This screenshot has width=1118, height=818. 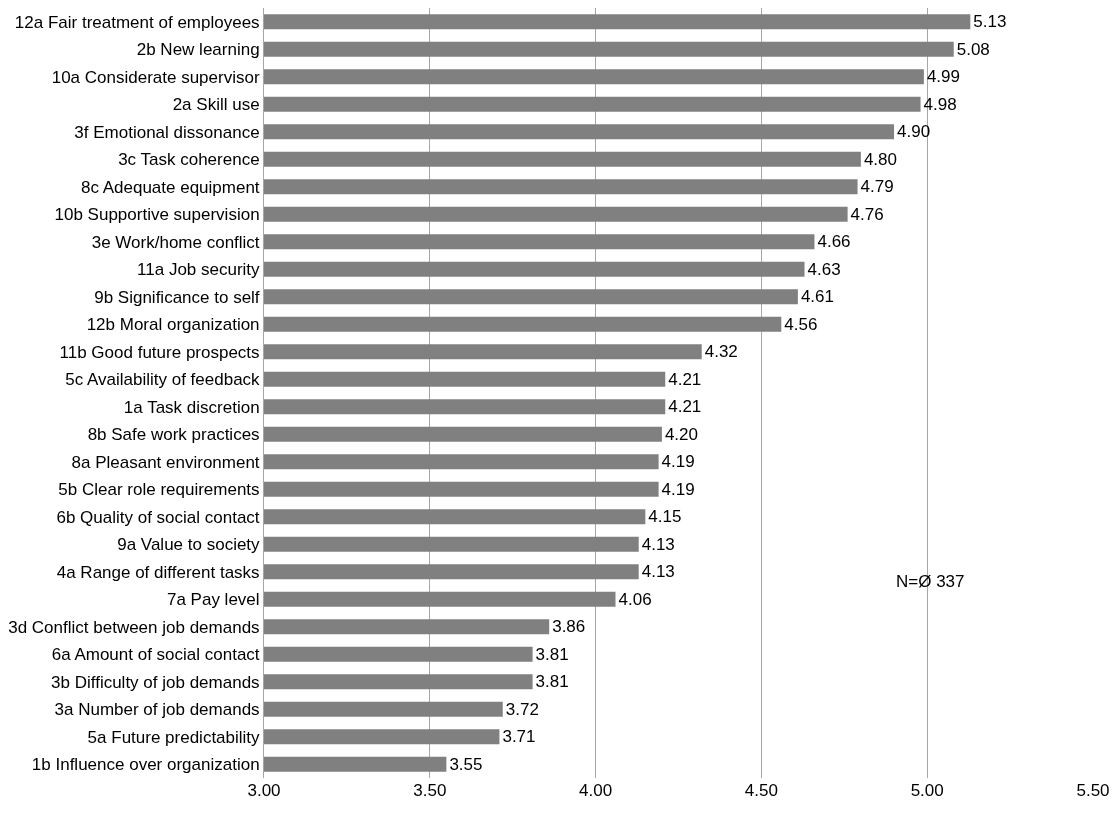 I want to click on y-tick-label: 5a Future predictability, so click(x=174, y=737).